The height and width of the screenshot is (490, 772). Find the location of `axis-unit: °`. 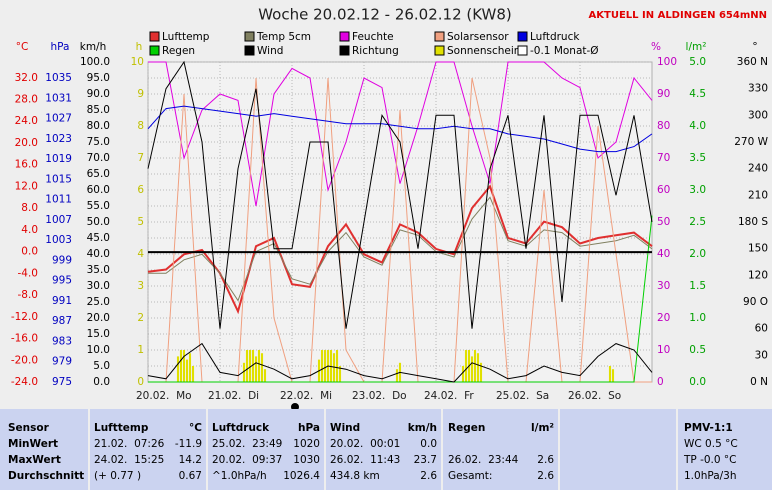

axis-unit: ° is located at coordinates (754, 47).